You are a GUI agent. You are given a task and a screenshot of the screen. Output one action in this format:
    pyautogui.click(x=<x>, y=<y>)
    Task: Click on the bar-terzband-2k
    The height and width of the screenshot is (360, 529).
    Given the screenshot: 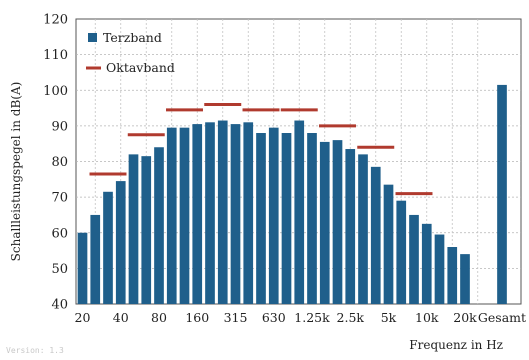 What is the action you would take?
    pyautogui.click(x=338, y=222)
    